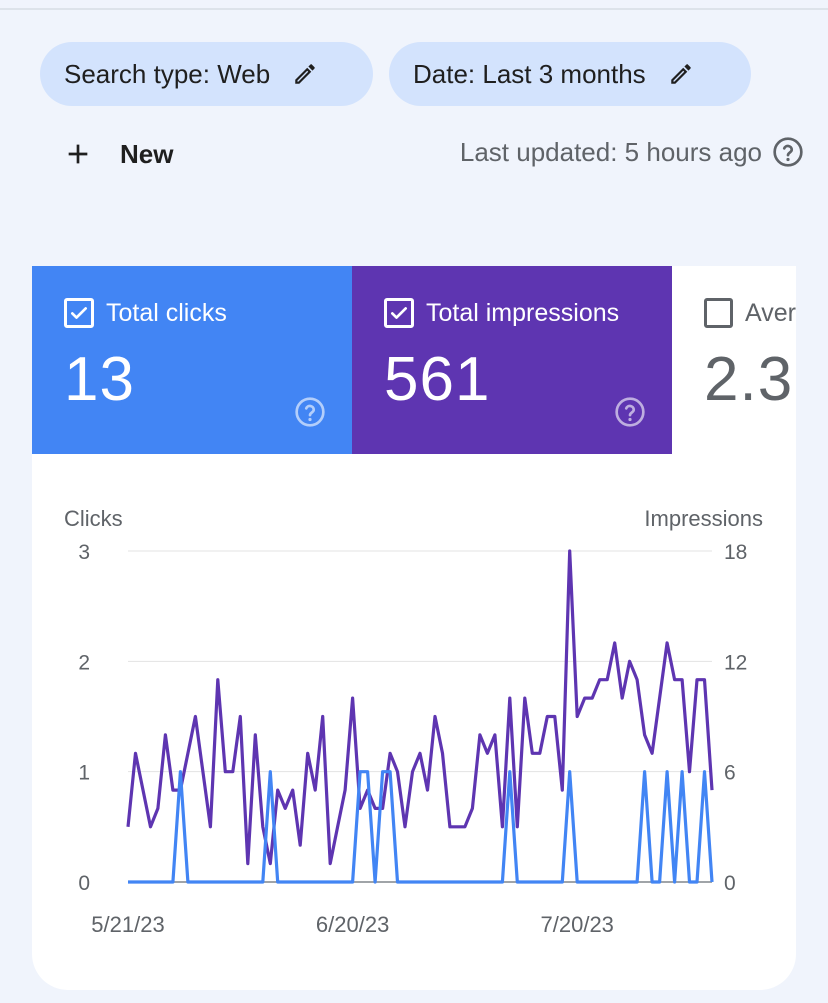 The height and width of the screenshot is (1003, 828). Describe the element at coordinates (414, 9) in the screenshot. I see `top-divider` at that location.